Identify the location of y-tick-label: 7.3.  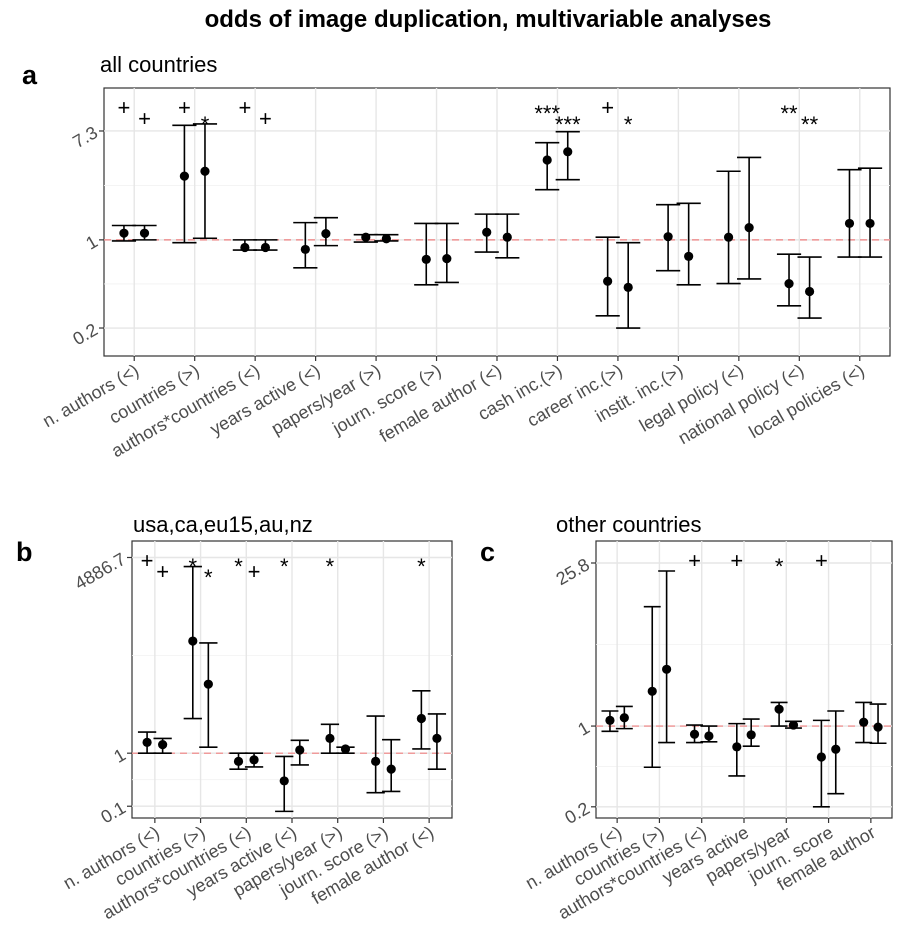
(85, 137).